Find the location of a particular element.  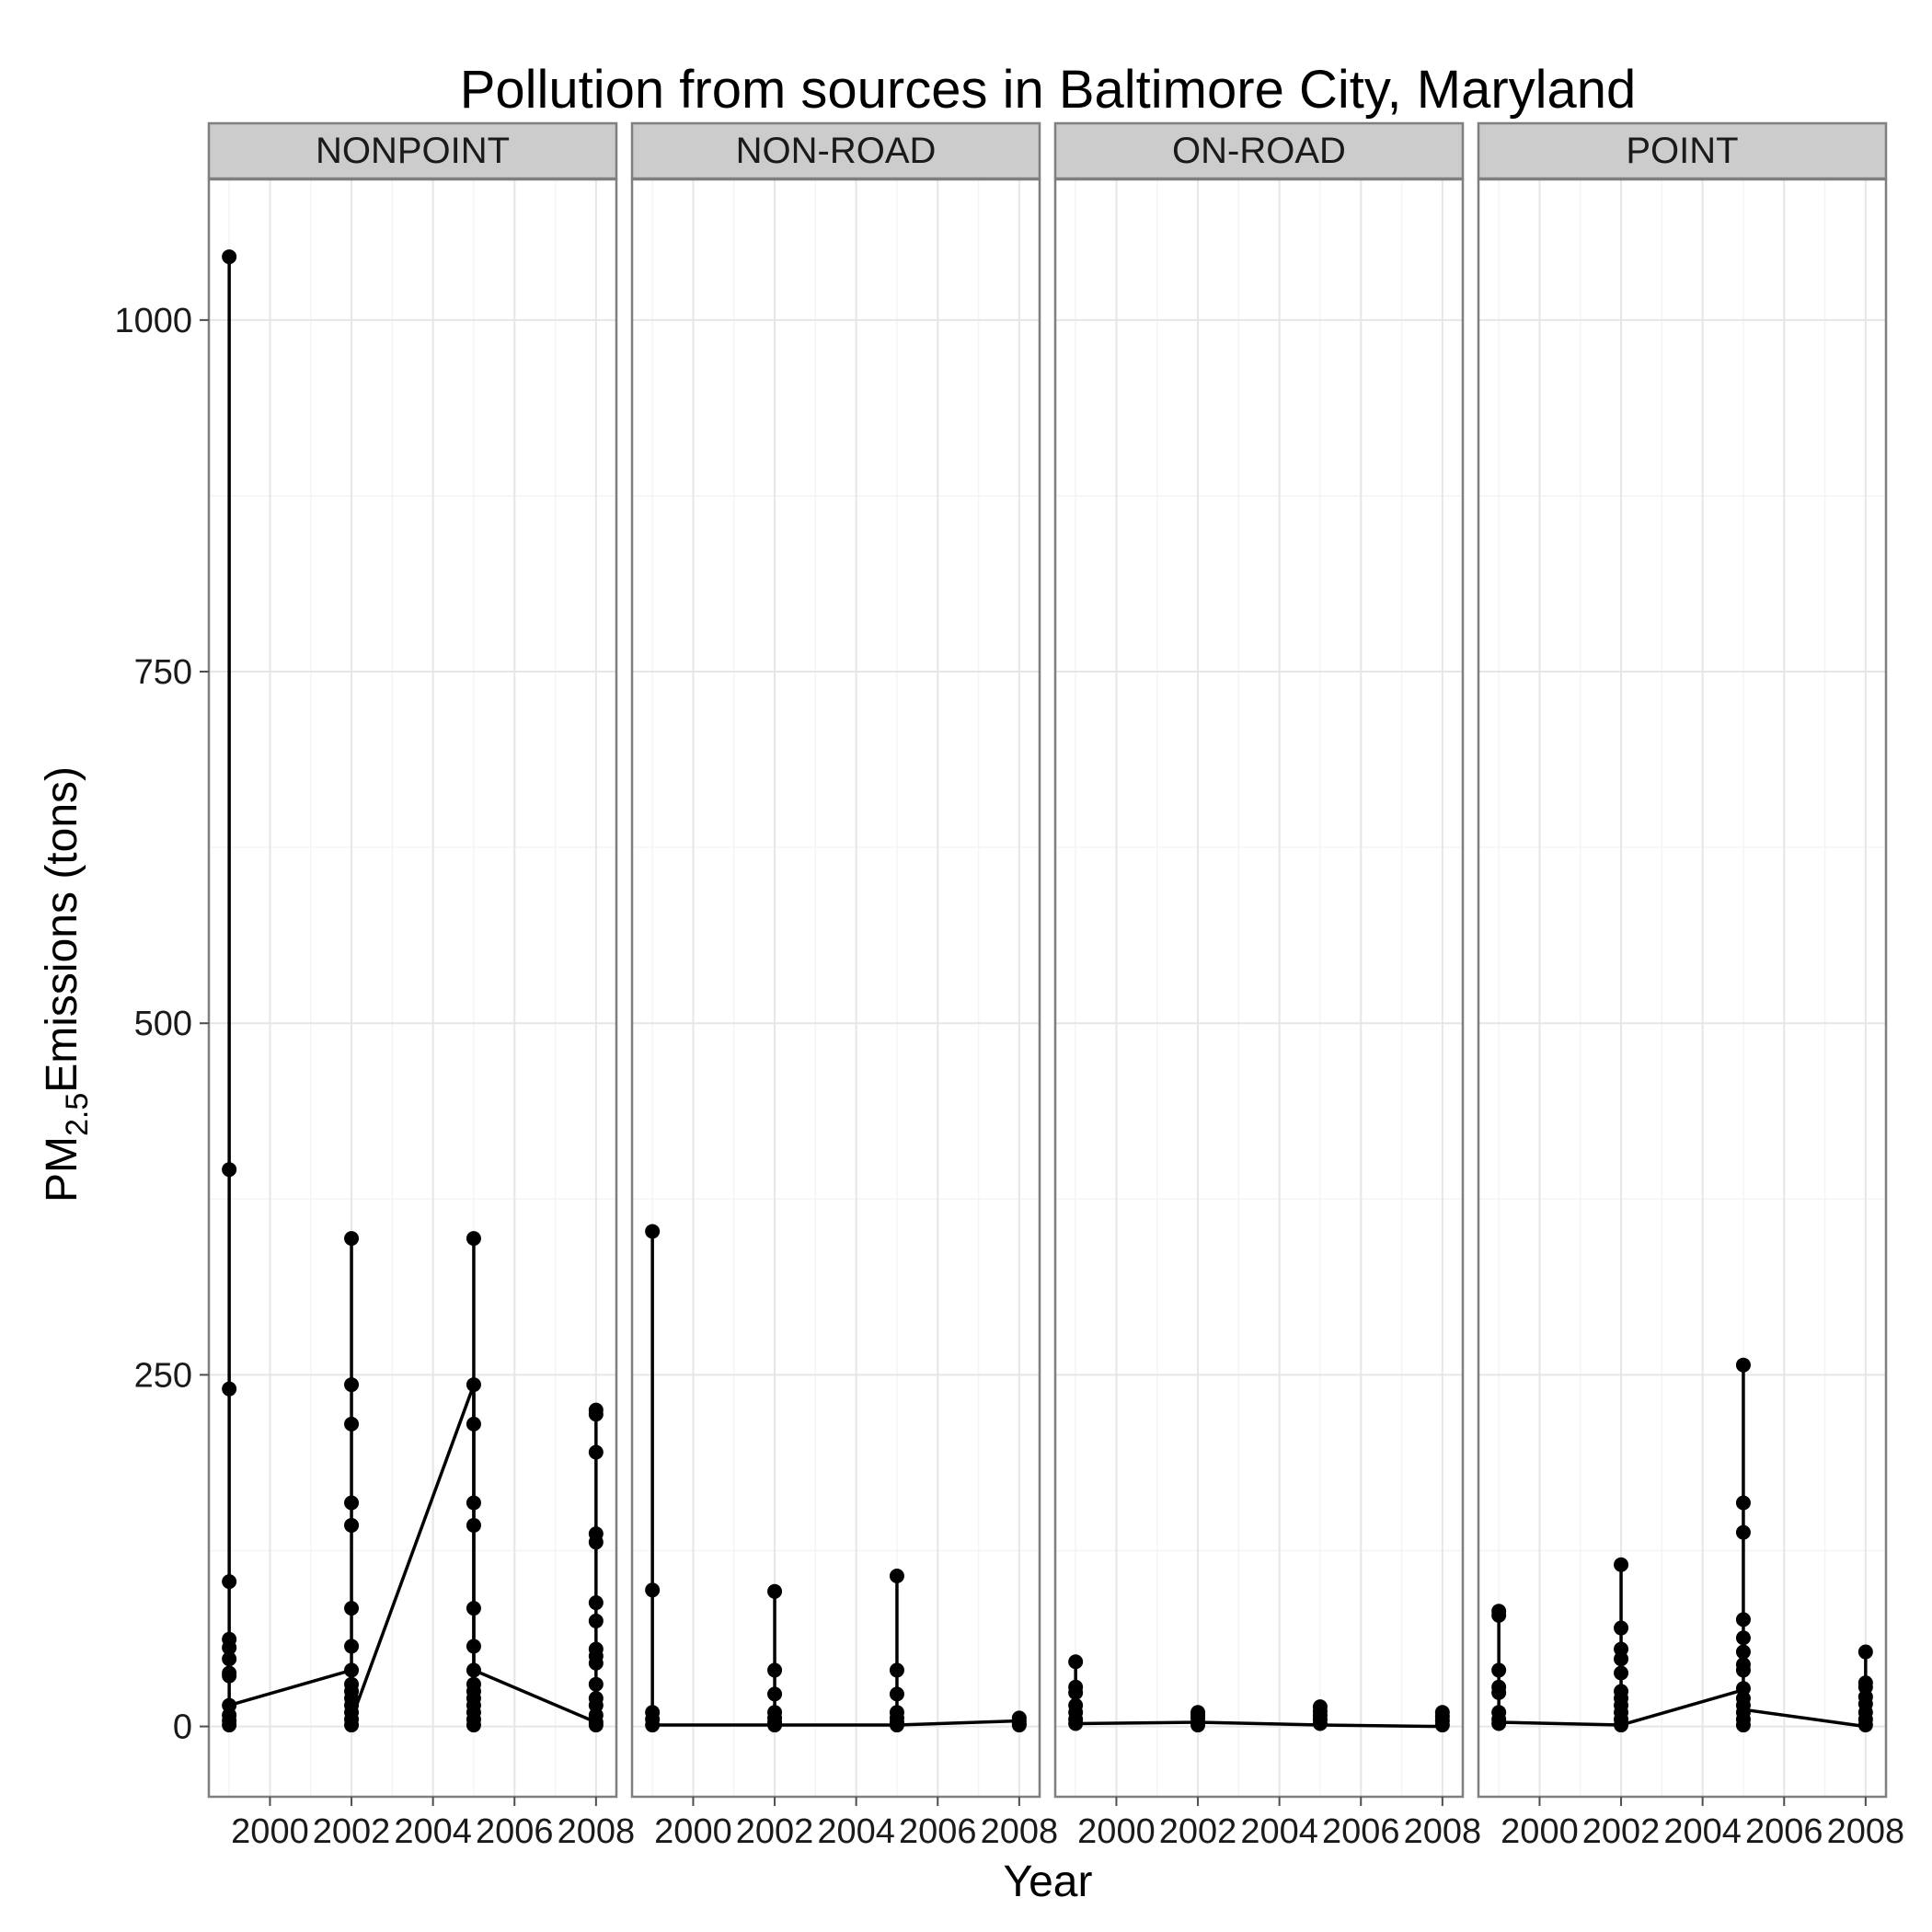

y-tick-label: 1000 is located at coordinates (153, 321).